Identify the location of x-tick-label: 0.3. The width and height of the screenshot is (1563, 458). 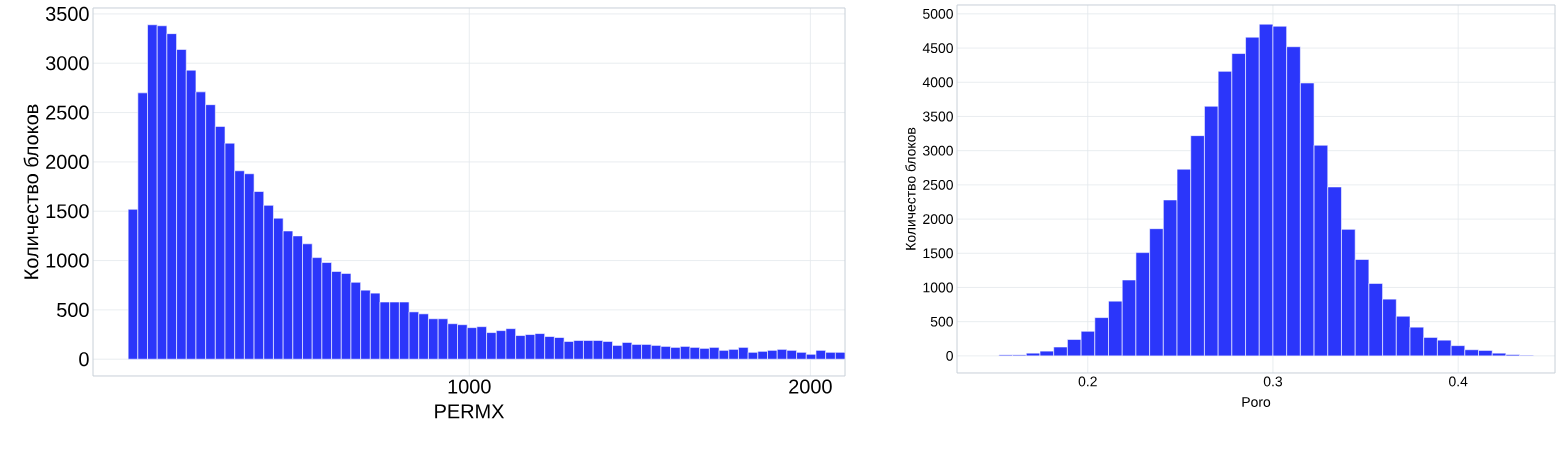
(1273, 381).